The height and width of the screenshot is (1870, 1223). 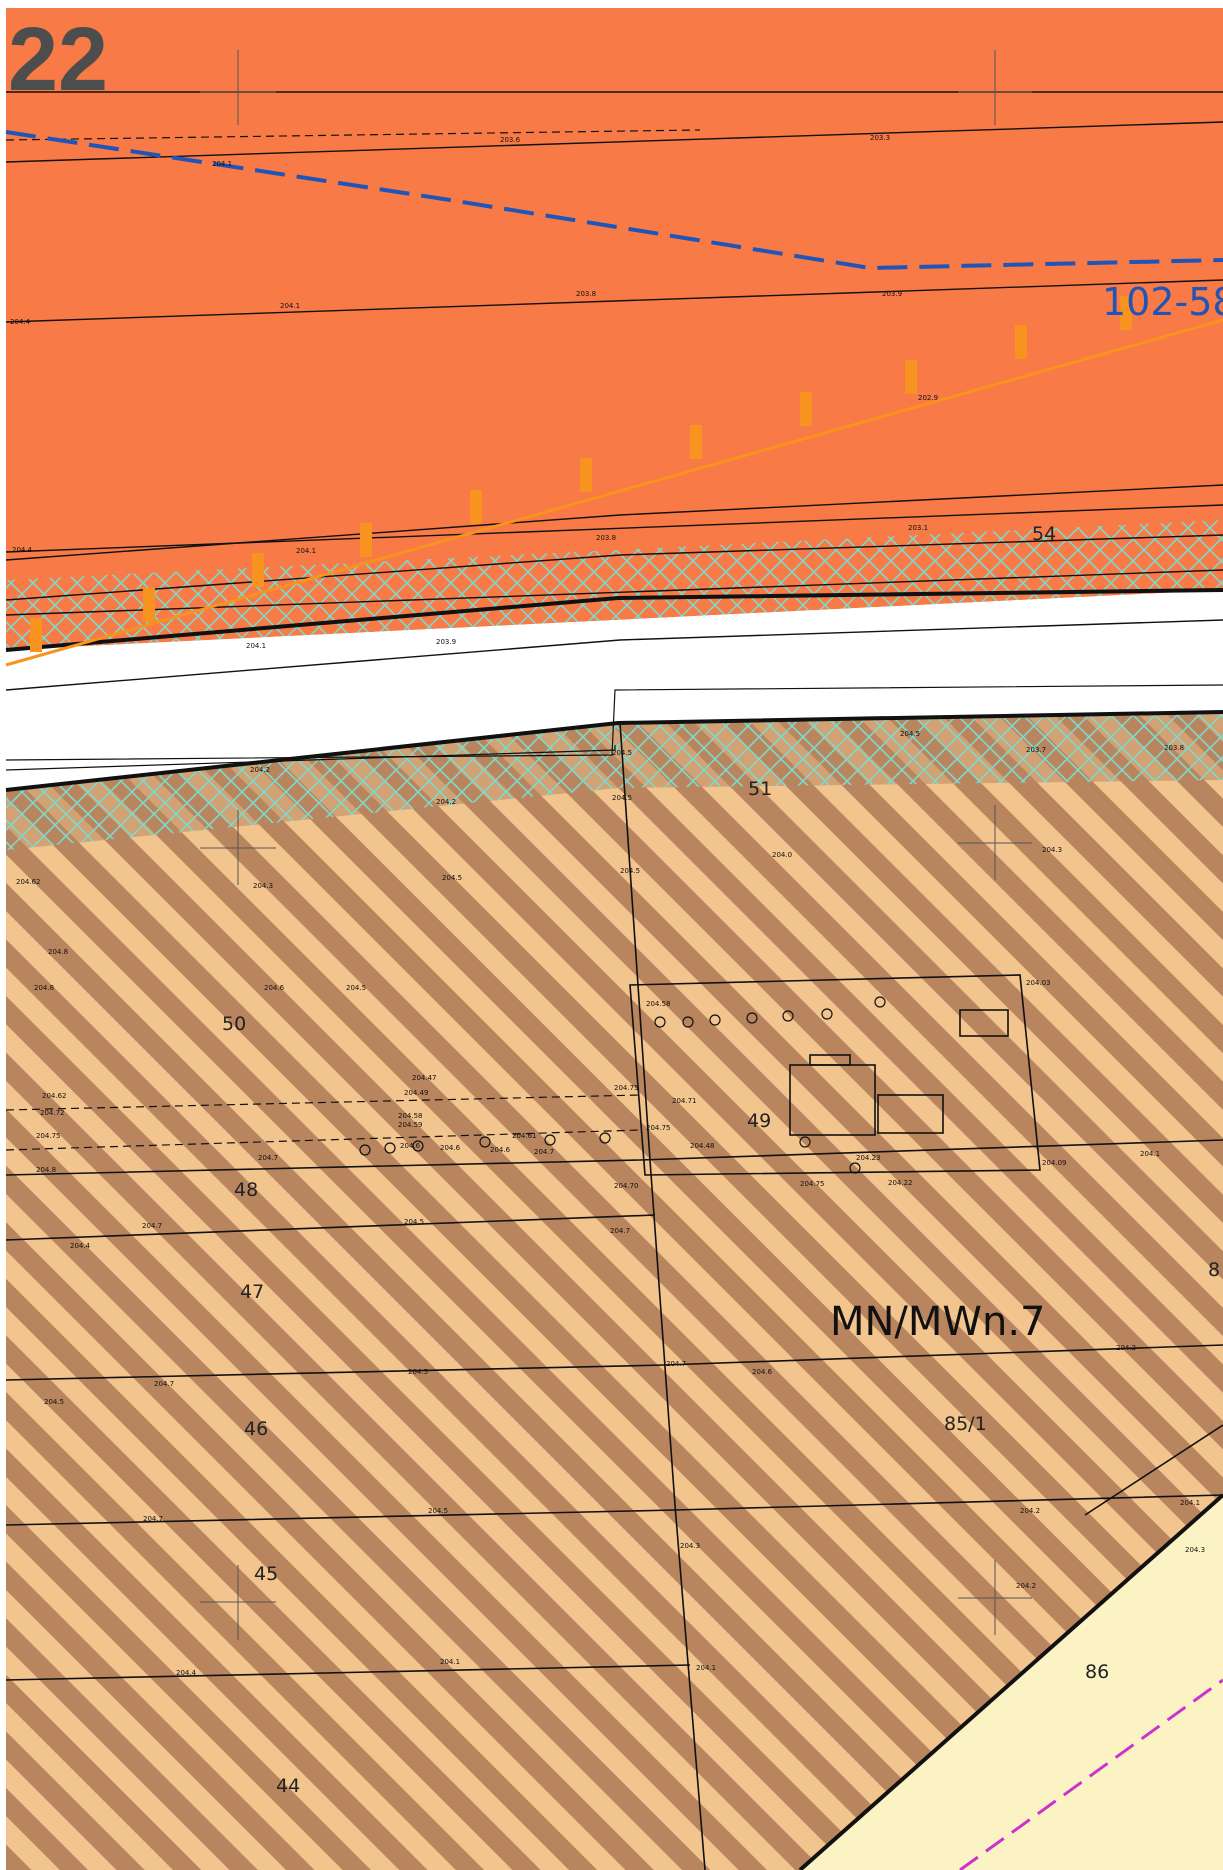 What do you see at coordinates (684, 1101) in the screenshot?
I see `elevation-label: 204.71` at bounding box center [684, 1101].